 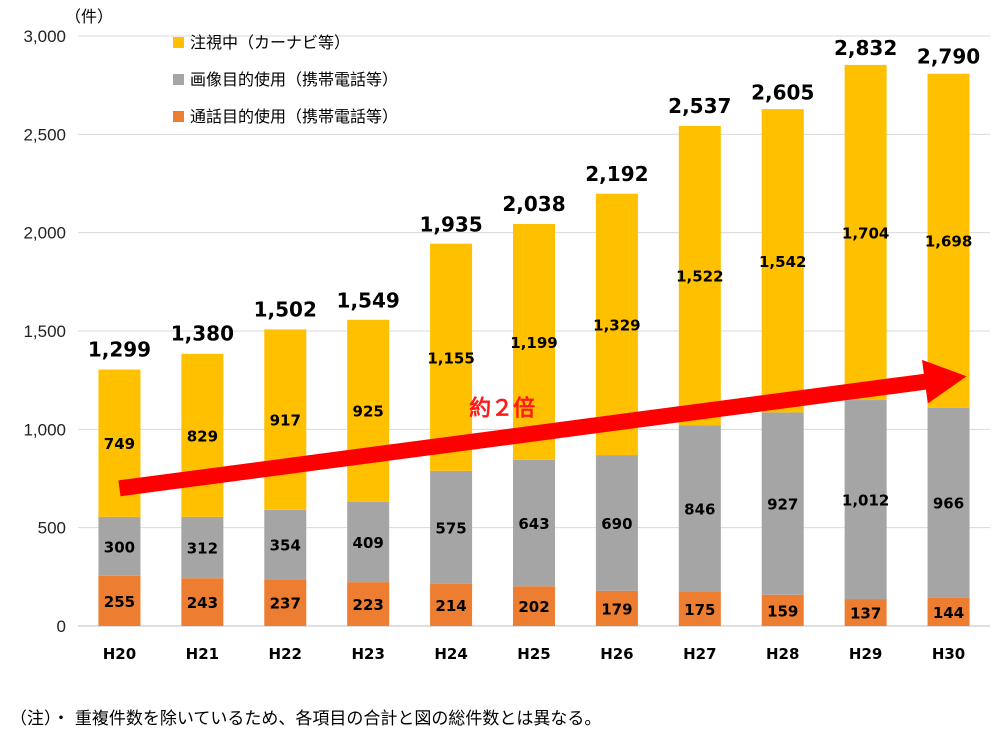 What do you see at coordinates (44, 233) in the screenshot?
I see `y-tick-label: 2,000` at bounding box center [44, 233].